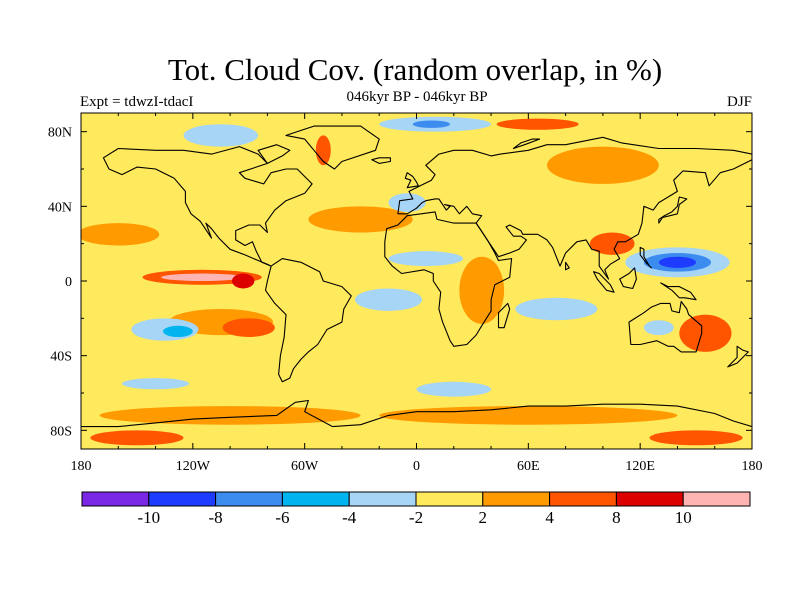 The height and width of the screenshot is (600, 800). Describe the element at coordinates (60, 133) in the screenshot. I see `y-tick-label: 80N` at that location.